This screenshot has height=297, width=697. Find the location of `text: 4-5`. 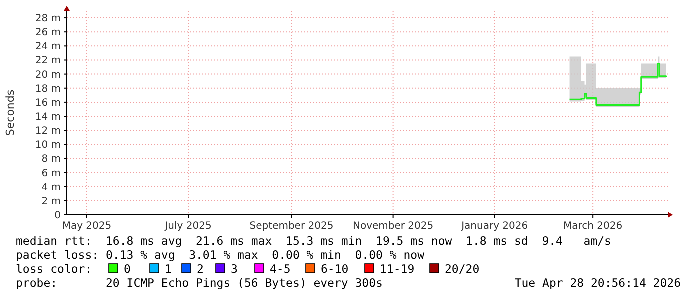

text: 4-5 is located at coordinates (280, 269).